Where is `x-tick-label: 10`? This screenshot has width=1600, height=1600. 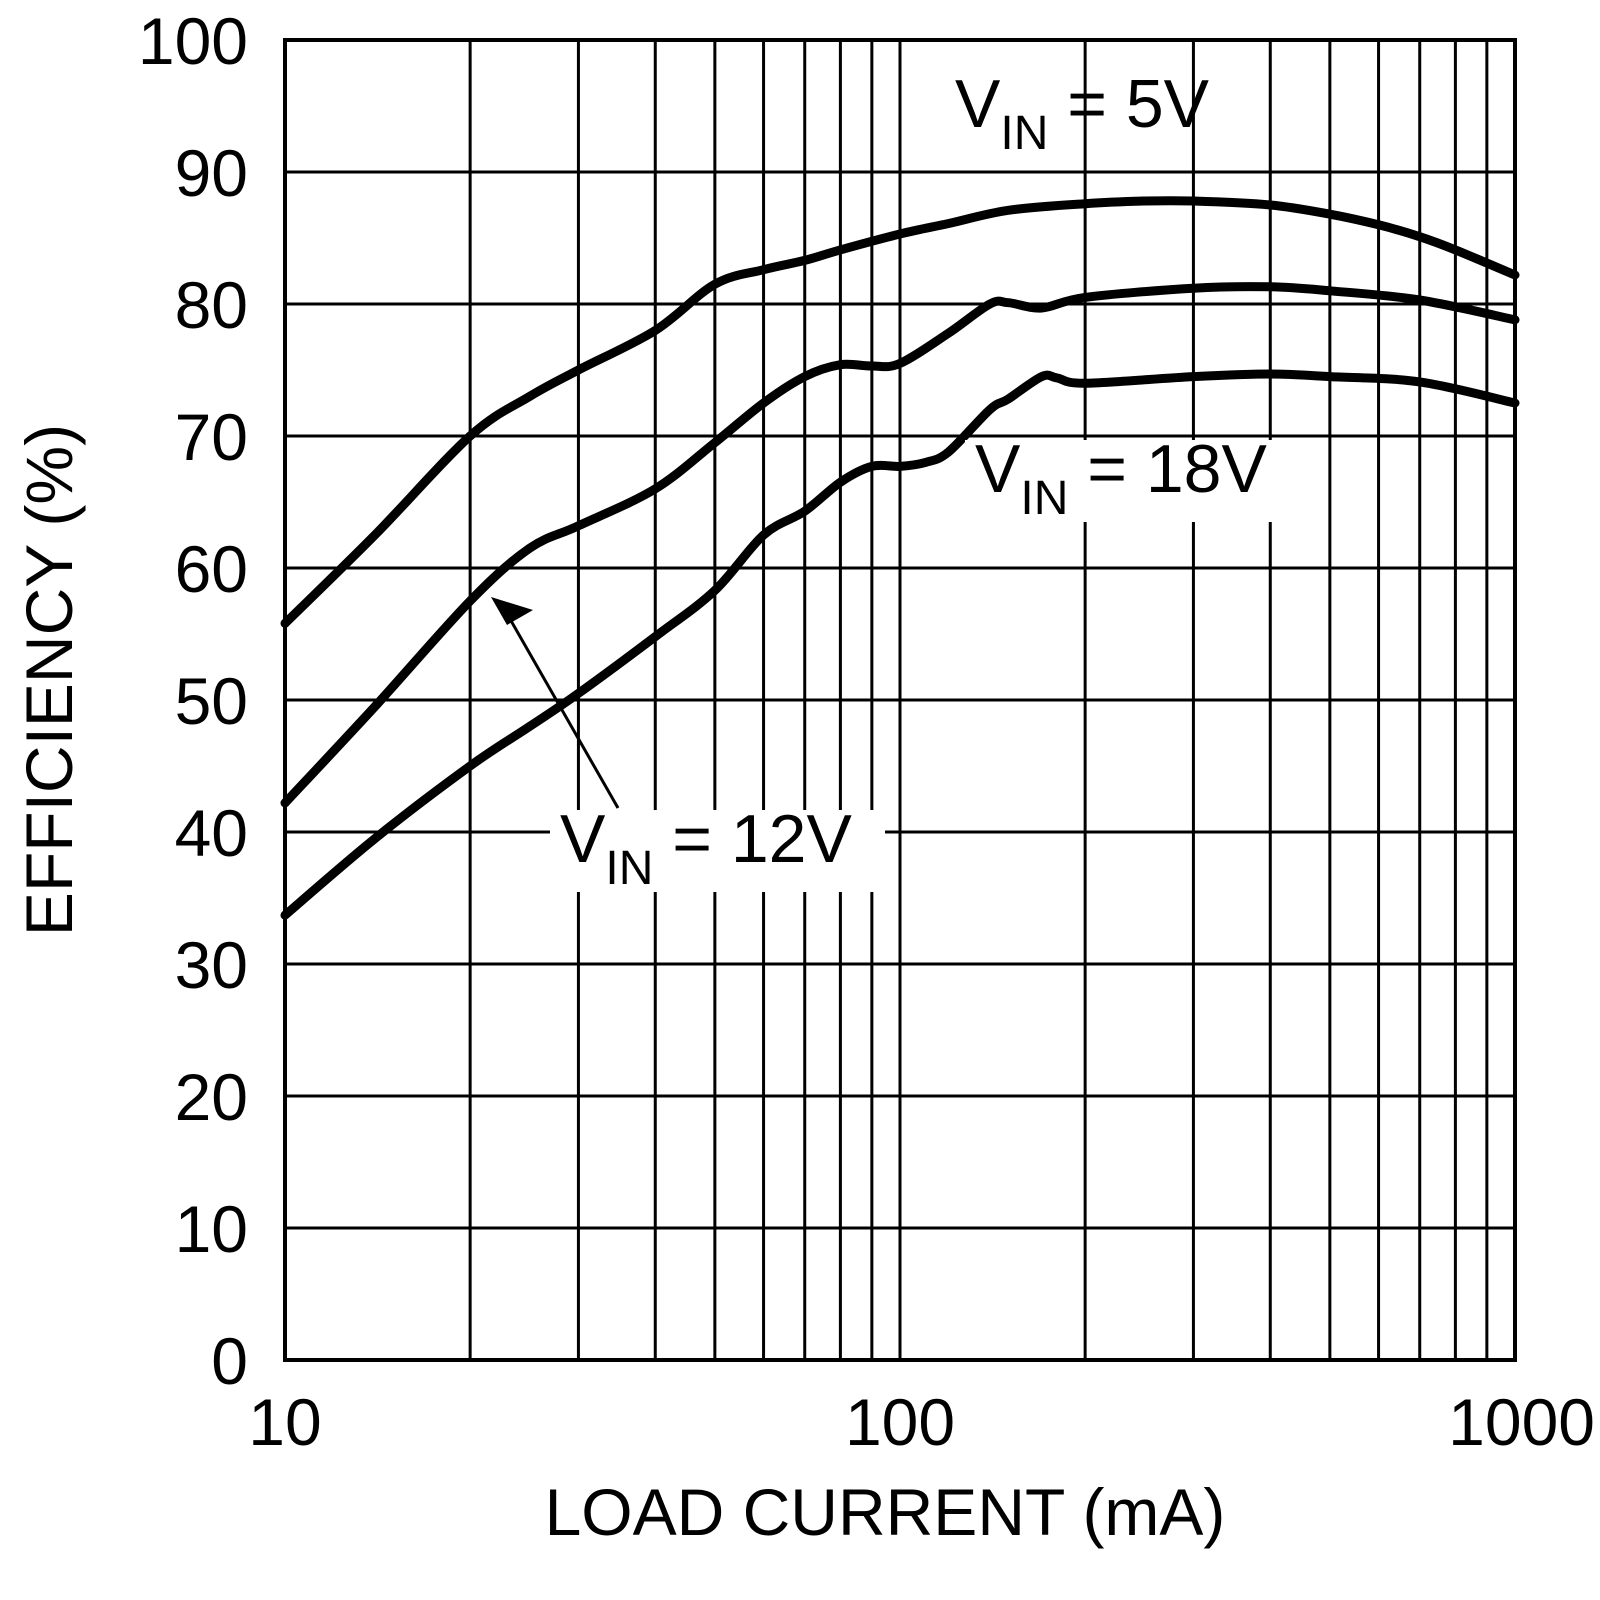
x-tick-label: 10 is located at coordinates (284, 1422).